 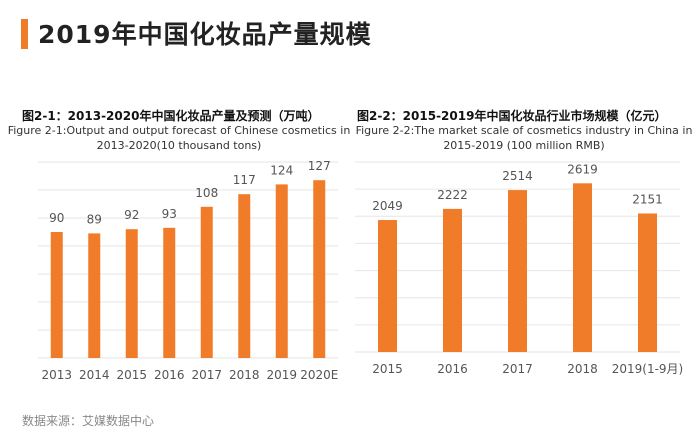 What do you see at coordinates (169, 214) in the screenshot?
I see `chart1-value-label: 93` at bounding box center [169, 214].